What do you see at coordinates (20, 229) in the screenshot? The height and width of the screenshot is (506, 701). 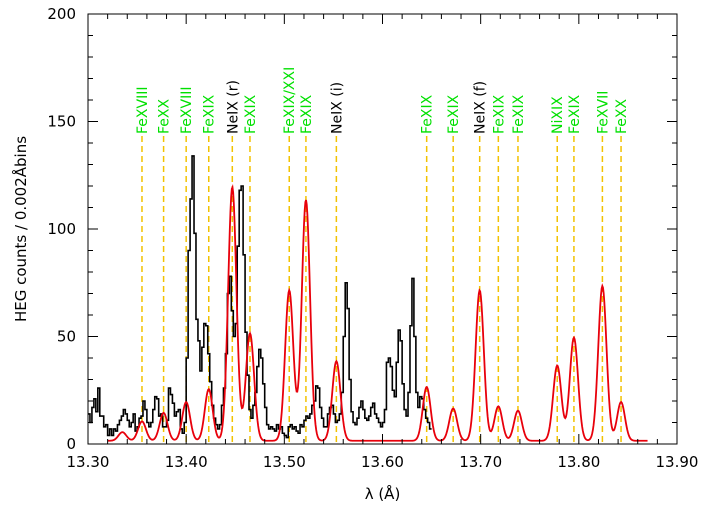 I see `y-axis-label: HEG counts / 0.002Åbins` at bounding box center [20, 229].